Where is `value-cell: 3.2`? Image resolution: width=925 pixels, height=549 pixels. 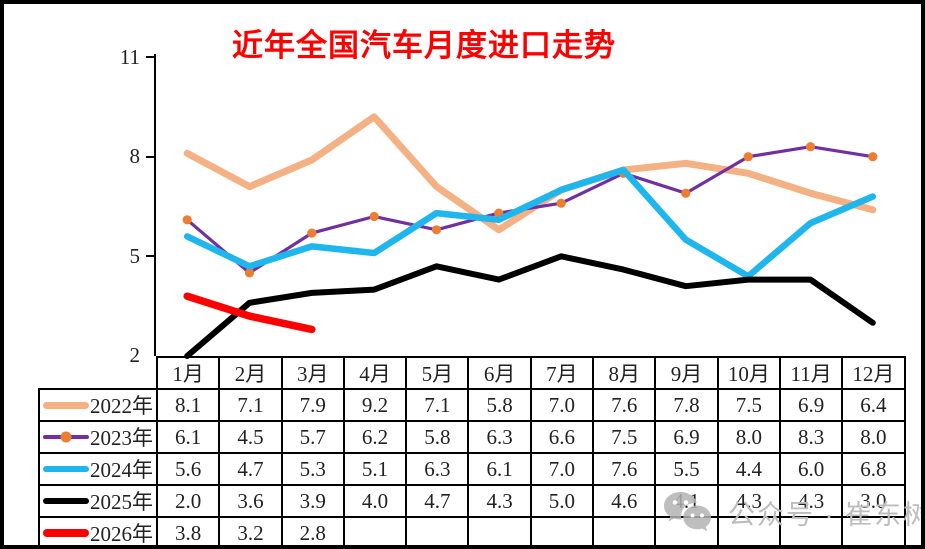 value-cell: 3.2 is located at coordinates (250, 530).